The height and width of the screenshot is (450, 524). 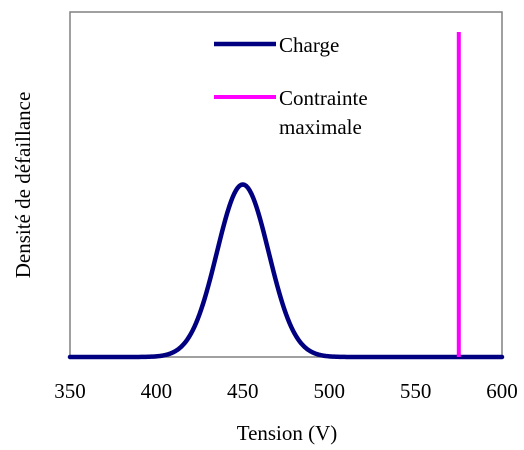 What do you see at coordinates (416, 391) in the screenshot?
I see `x-tick-label: 550` at bounding box center [416, 391].